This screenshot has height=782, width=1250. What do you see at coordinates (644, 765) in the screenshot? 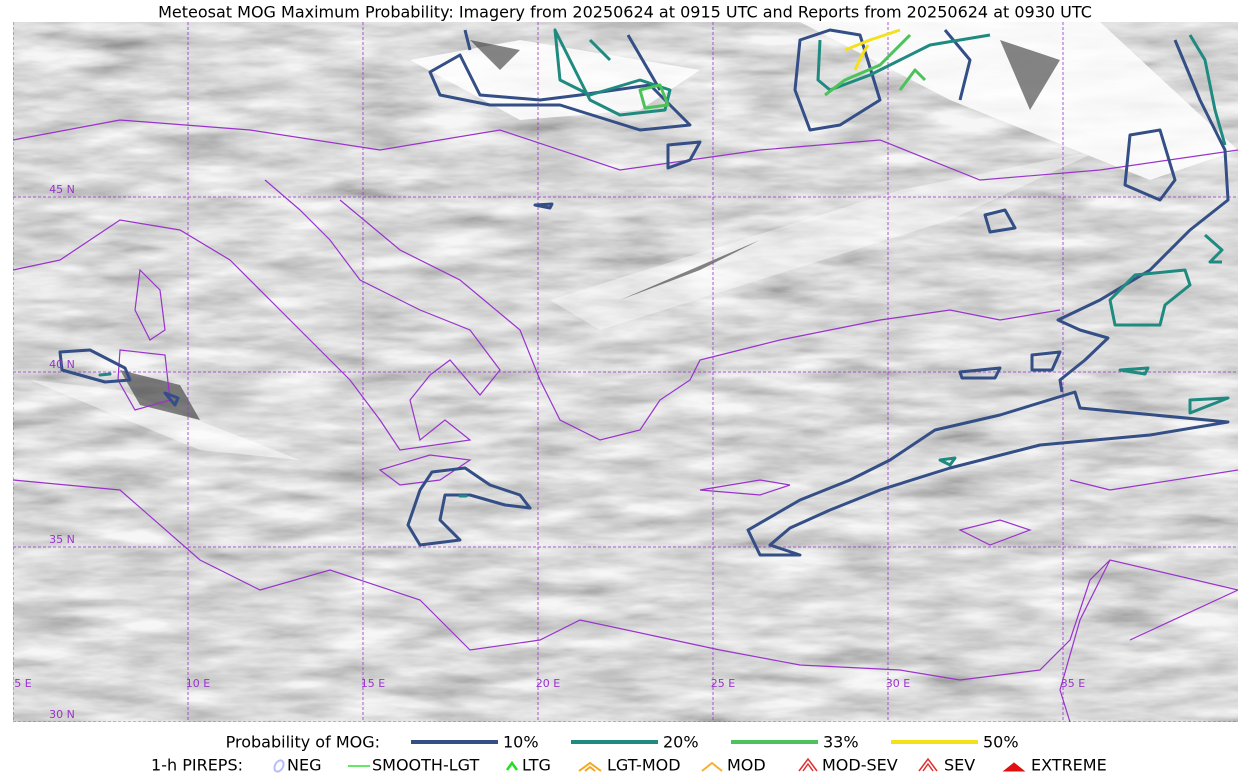
I see `legend-label: LGT-MOD` at bounding box center [644, 765].